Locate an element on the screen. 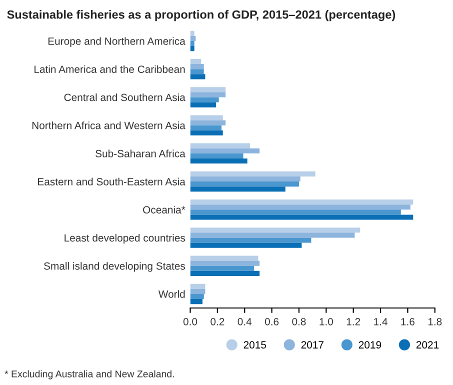  x-tick-label: 0.0 is located at coordinates (190, 322).